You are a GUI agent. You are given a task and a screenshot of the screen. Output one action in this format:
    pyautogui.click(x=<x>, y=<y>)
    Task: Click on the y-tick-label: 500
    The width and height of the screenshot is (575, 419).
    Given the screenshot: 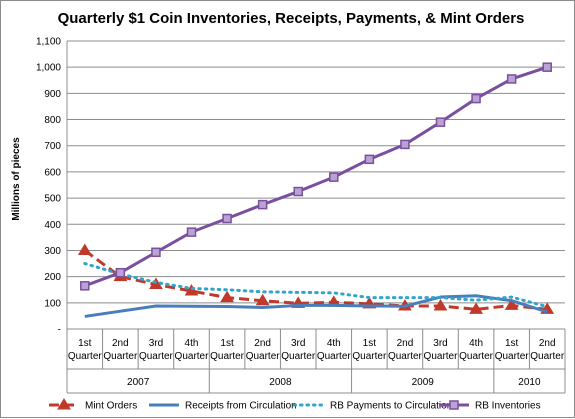 What is the action you would take?
    pyautogui.click(x=52, y=199)
    